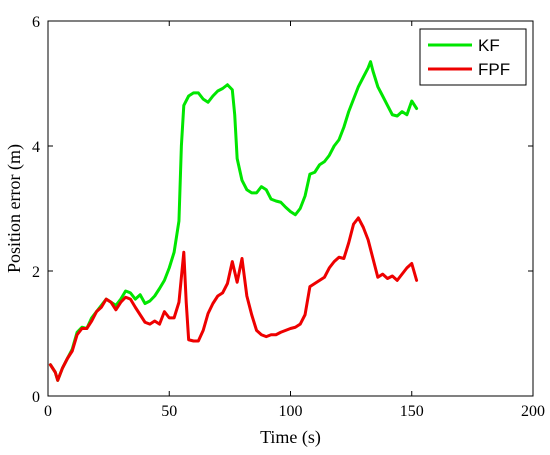  What do you see at coordinates (36, 397) in the screenshot?
I see `y-tick-label: 0` at bounding box center [36, 397].